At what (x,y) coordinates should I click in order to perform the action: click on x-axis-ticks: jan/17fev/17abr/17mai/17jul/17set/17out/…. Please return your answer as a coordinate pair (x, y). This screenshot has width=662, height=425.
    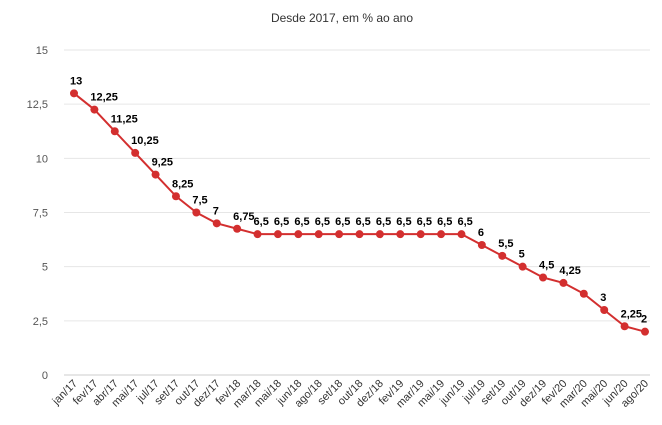
    Looking at the image, I should click on (350, 394).